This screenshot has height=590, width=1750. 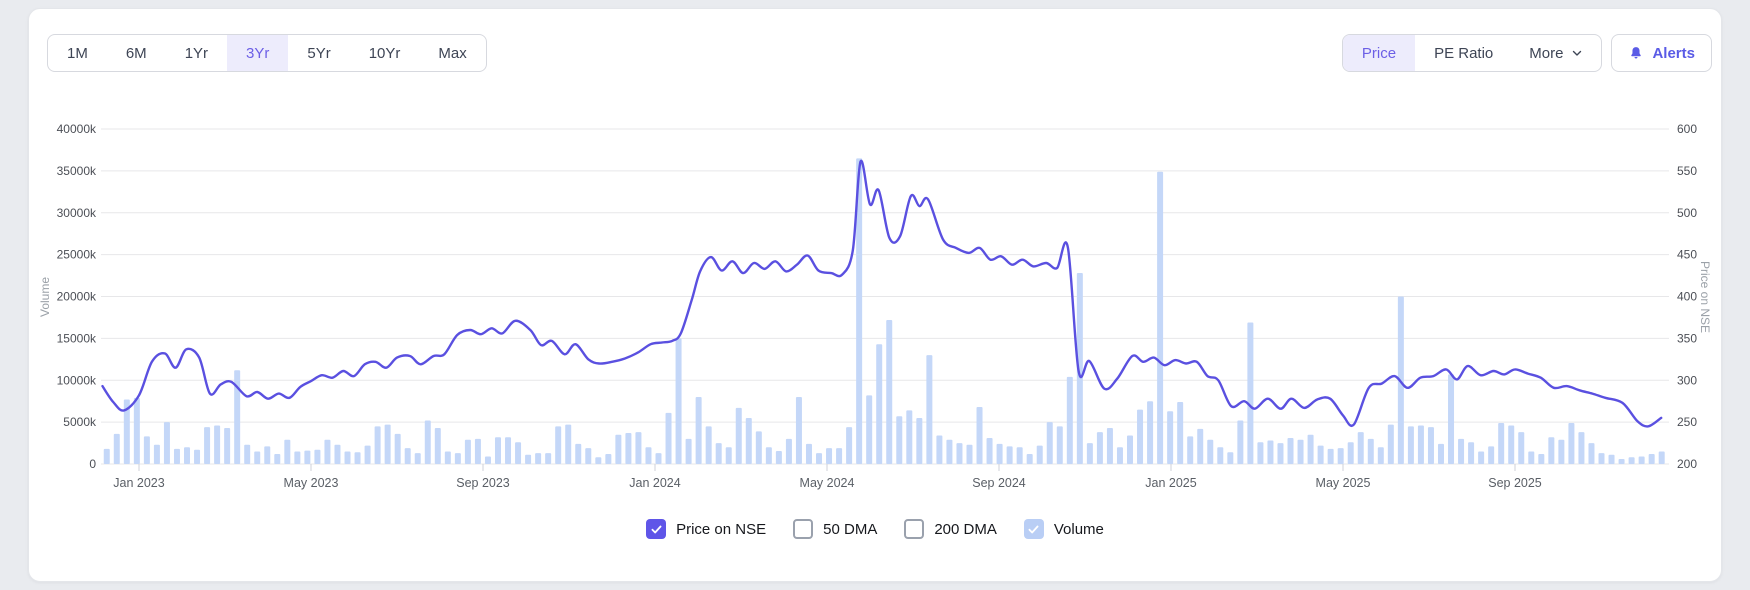 What do you see at coordinates (77, 297) in the screenshot?
I see `svg-text: 20000k` at bounding box center [77, 297].